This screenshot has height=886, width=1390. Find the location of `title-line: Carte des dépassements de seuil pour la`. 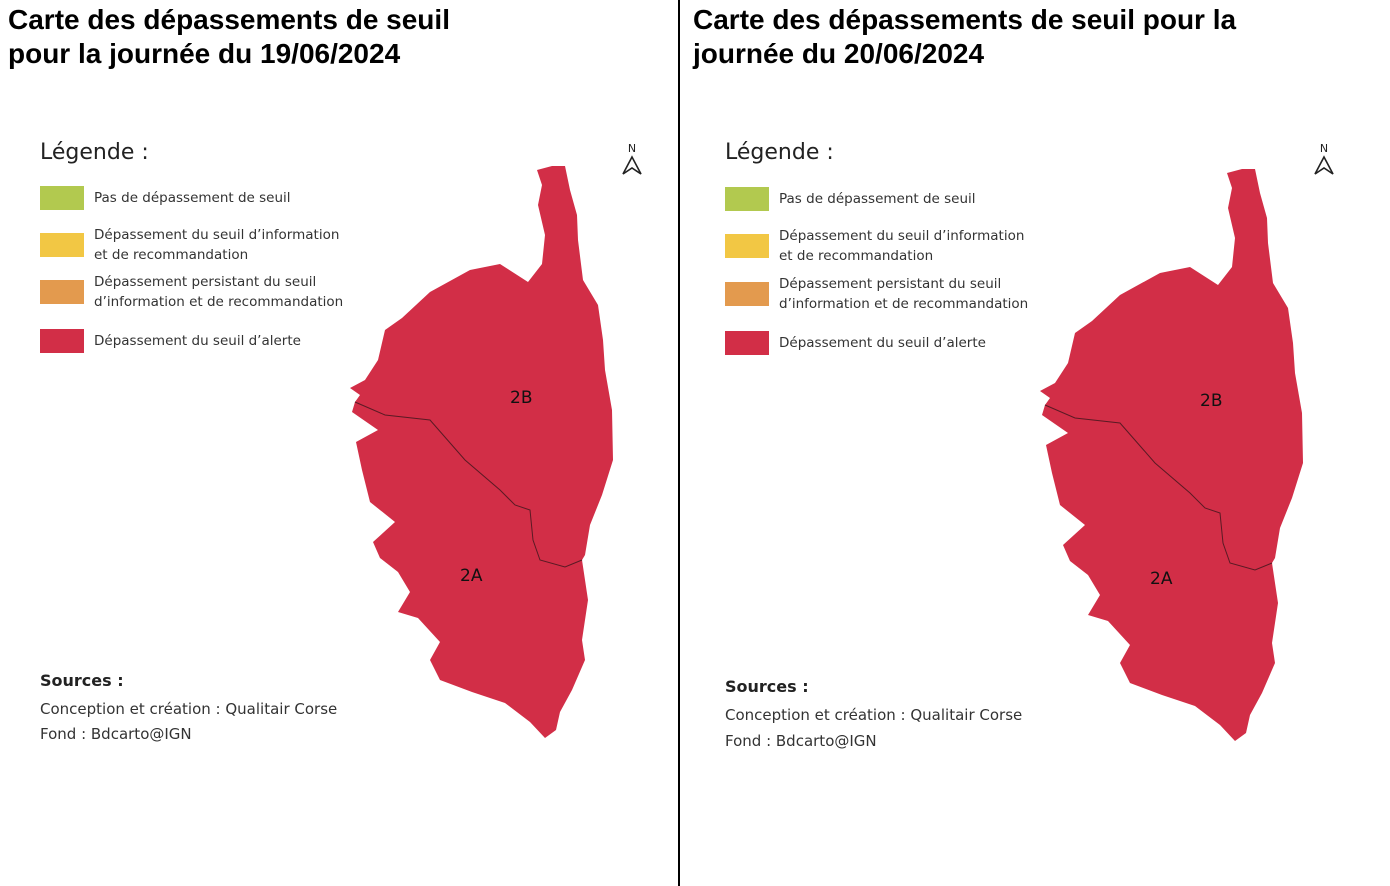

title-line: Carte des dépassements de seuil pour la is located at coordinates (965, 19).